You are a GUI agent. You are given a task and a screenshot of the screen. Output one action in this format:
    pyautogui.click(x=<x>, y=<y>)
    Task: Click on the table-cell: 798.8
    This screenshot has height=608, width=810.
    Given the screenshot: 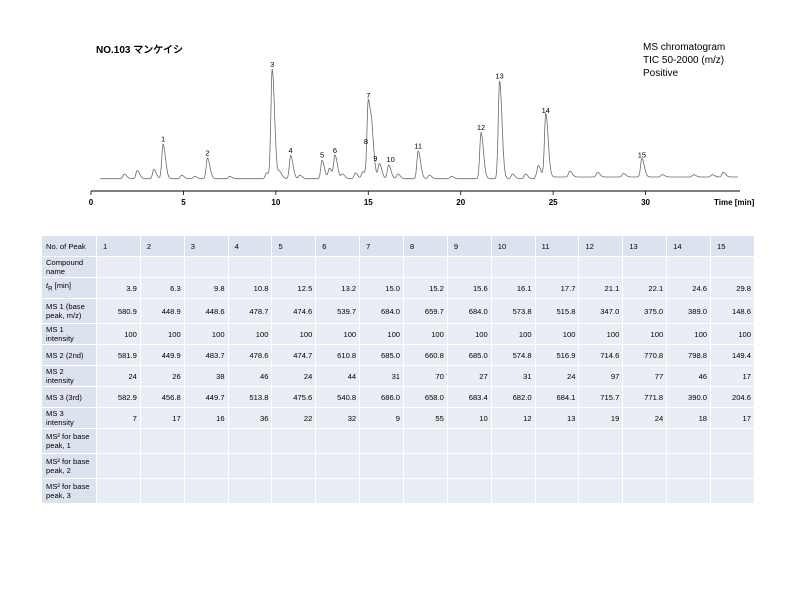 What is the action you would take?
    pyautogui.click(x=689, y=355)
    